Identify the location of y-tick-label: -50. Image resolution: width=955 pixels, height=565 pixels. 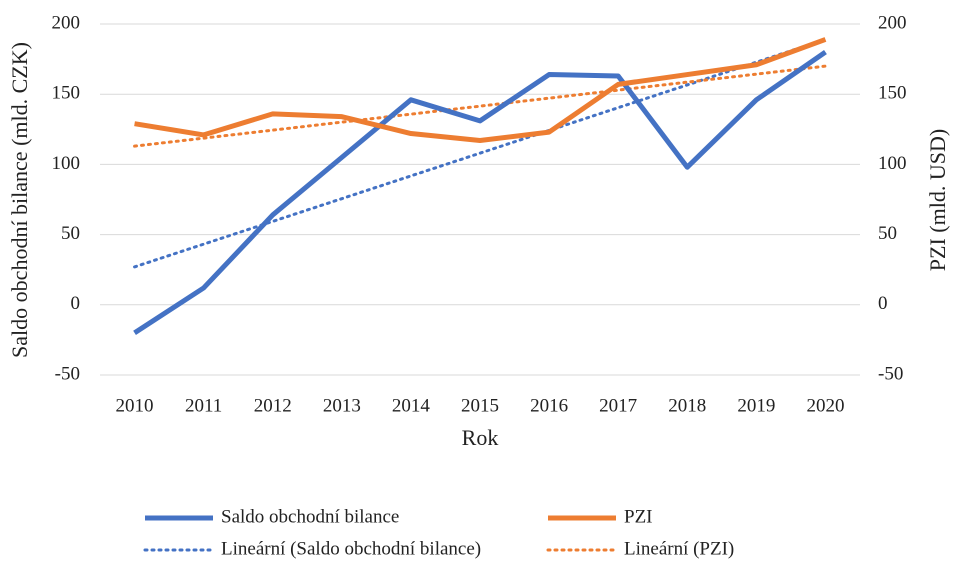
(67, 373).